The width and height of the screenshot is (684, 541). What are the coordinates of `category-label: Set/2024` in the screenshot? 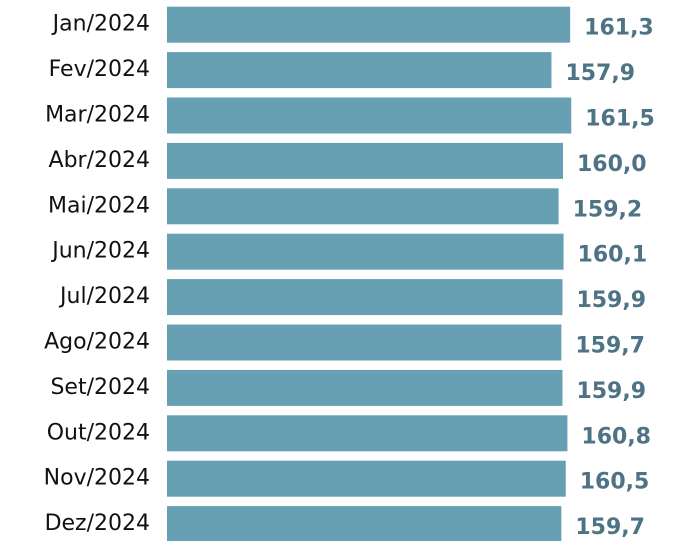 It's located at (100, 387).